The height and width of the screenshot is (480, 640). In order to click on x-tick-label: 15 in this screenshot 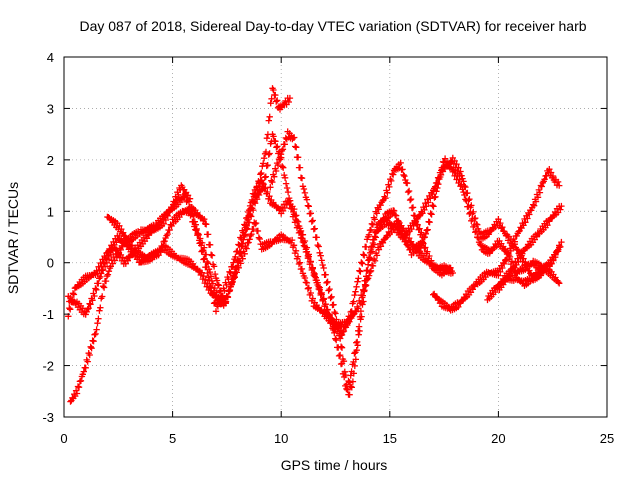, I will do `click(390, 438)`.